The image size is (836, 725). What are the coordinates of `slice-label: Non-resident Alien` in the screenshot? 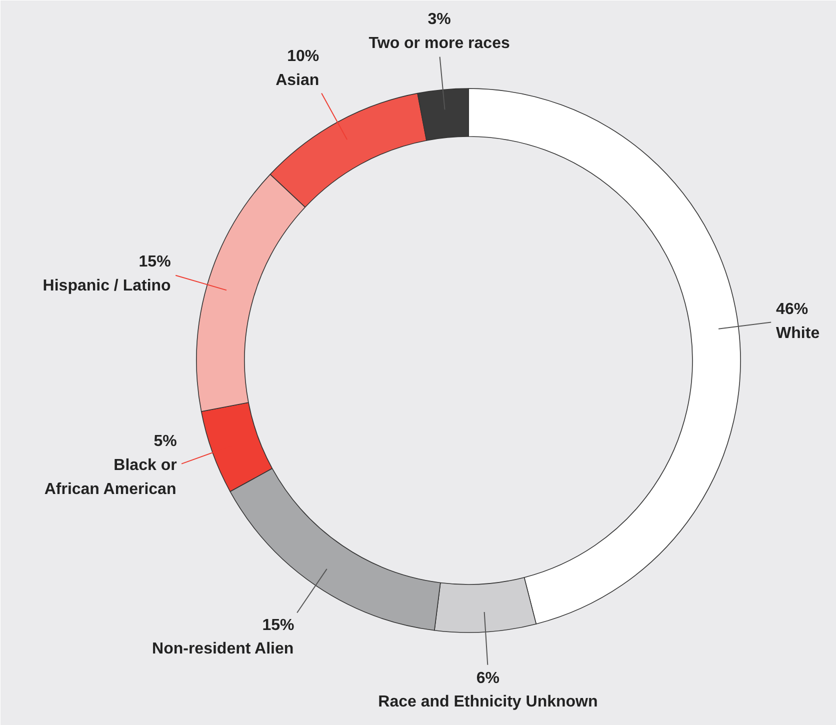 It's located at (223, 649).